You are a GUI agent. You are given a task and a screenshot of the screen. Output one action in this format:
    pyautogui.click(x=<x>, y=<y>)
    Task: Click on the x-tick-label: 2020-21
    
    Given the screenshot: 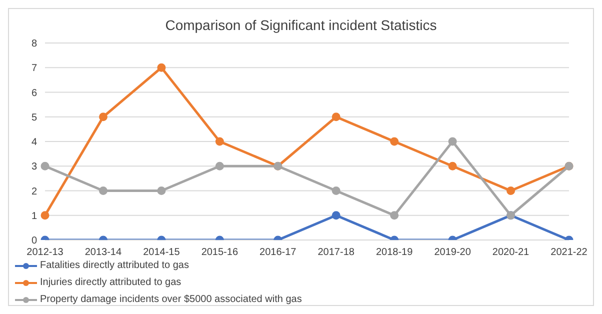 What is the action you would take?
    pyautogui.click(x=511, y=252)
    